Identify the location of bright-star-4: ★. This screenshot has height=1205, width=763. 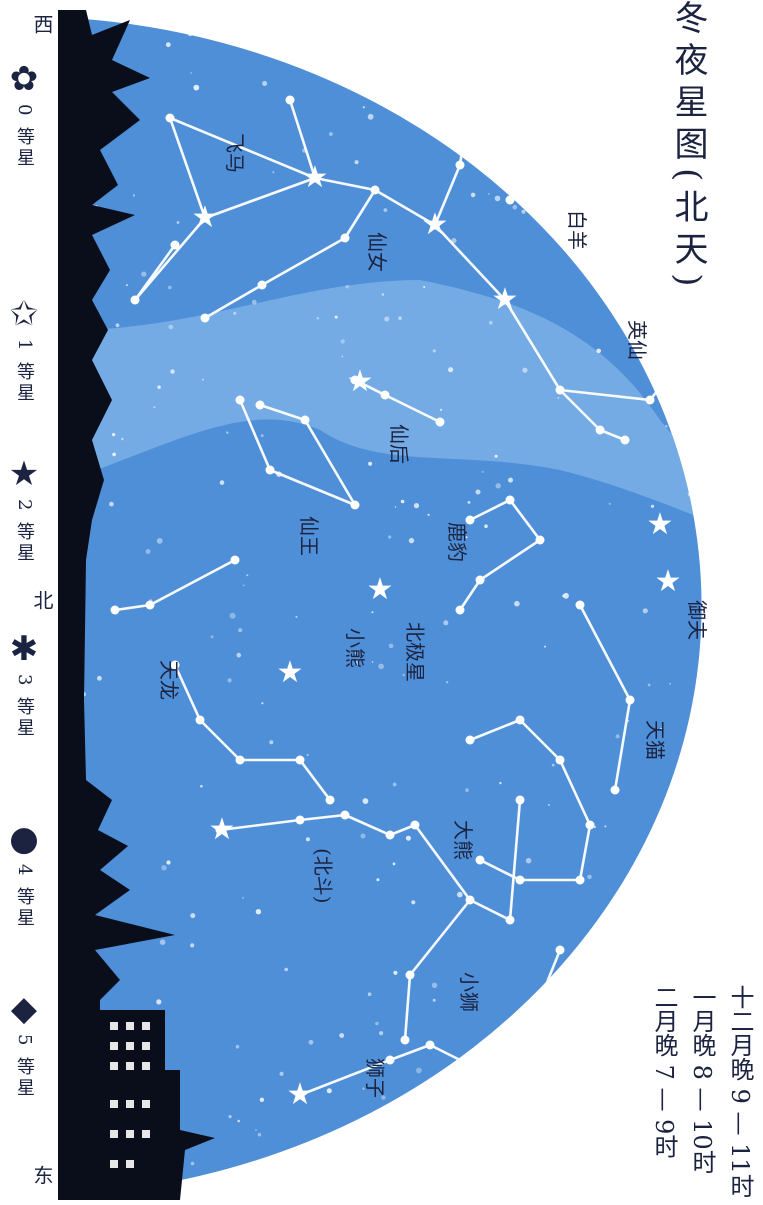
(550, 177).